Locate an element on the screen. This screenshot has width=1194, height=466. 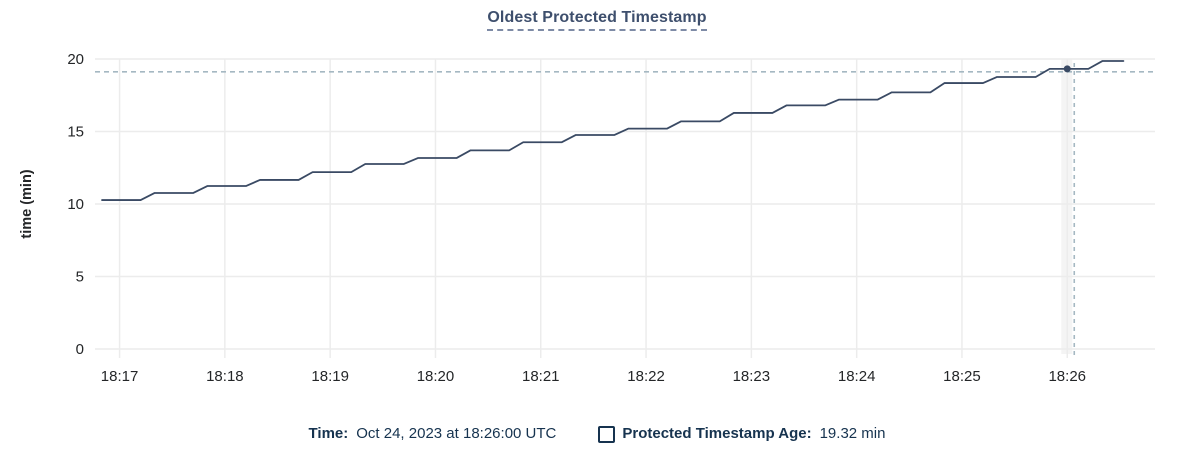
x-tick-label: 18:21 is located at coordinates (541, 376).